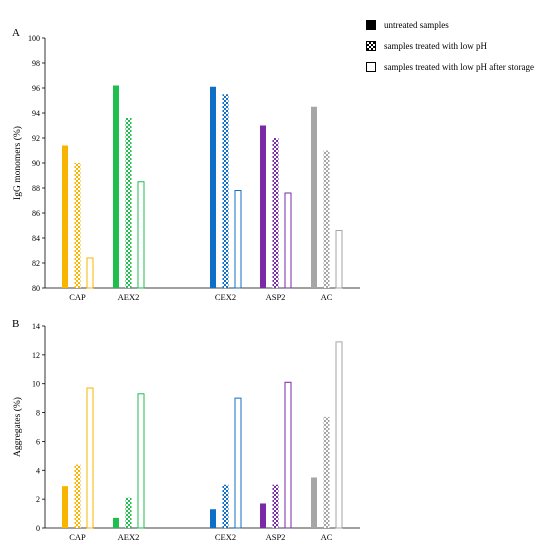  Describe the element at coordinates (38, 528) in the screenshot. I see `y-tick-label: 0` at that location.